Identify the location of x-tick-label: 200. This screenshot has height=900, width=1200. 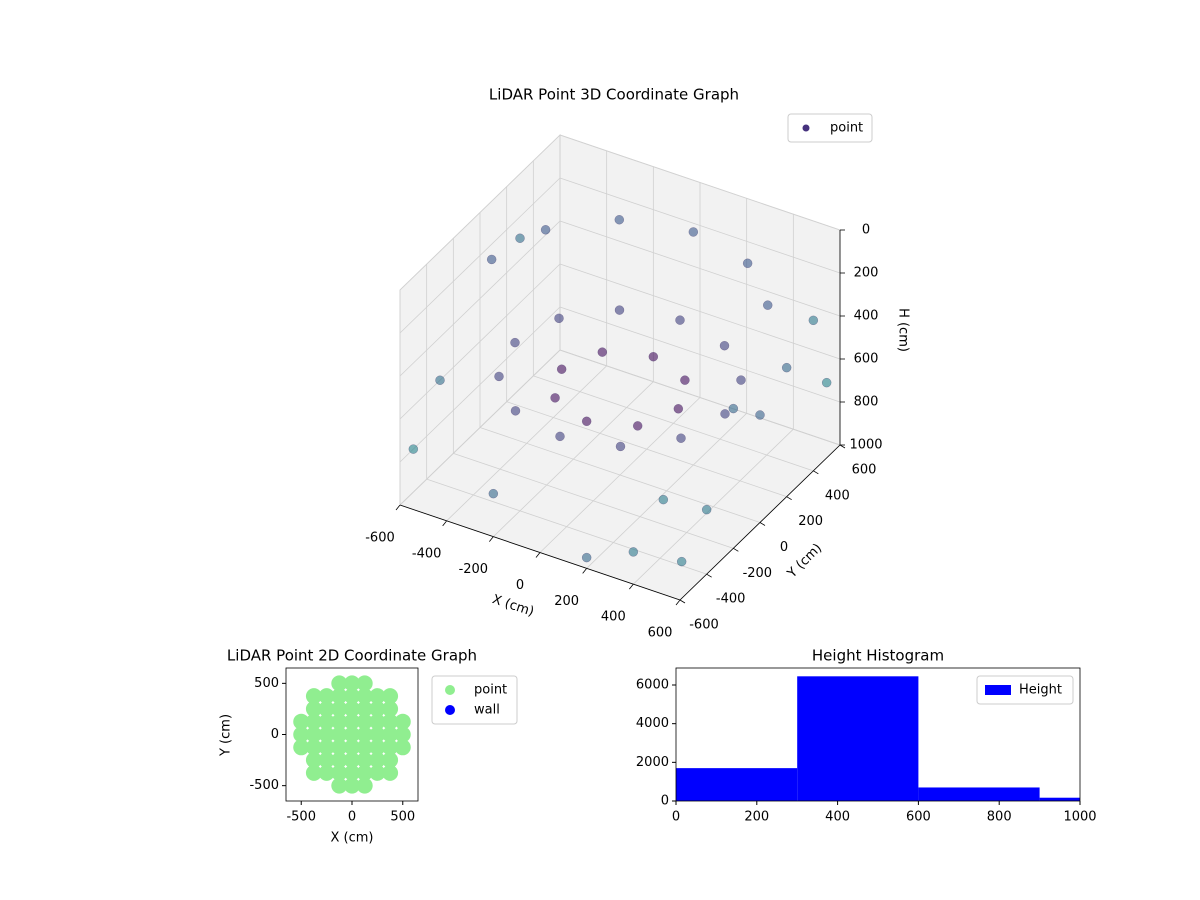
(756, 817).